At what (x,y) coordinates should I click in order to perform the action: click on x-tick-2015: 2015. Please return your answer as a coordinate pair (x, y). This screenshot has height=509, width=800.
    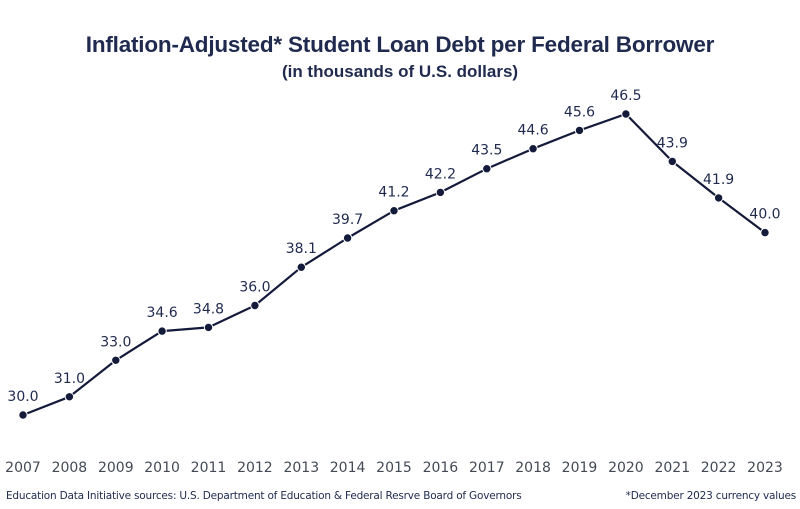
    Looking at the image, I should click on (394, 468).